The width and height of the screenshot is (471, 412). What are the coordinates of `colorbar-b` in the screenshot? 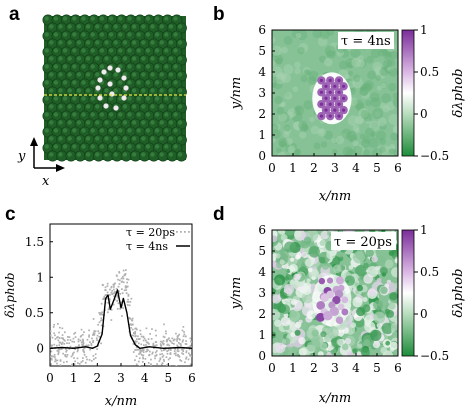 It's located at (408, 93).